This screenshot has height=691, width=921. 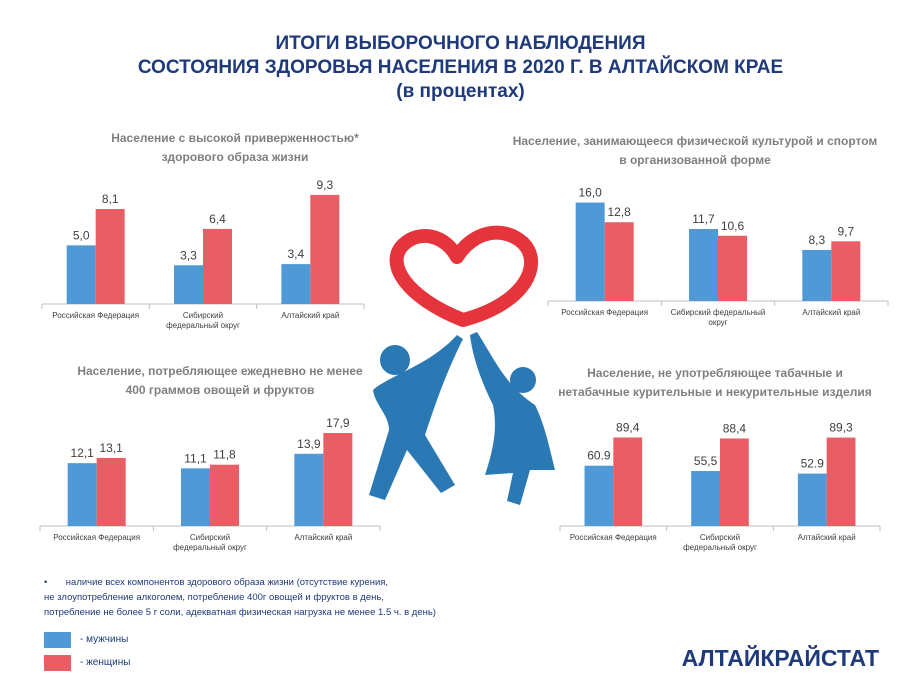 What do you see at coordinates (813, 464) in the screenshot?
I see `data-label: 52.9` at bounding box center [813, 464].